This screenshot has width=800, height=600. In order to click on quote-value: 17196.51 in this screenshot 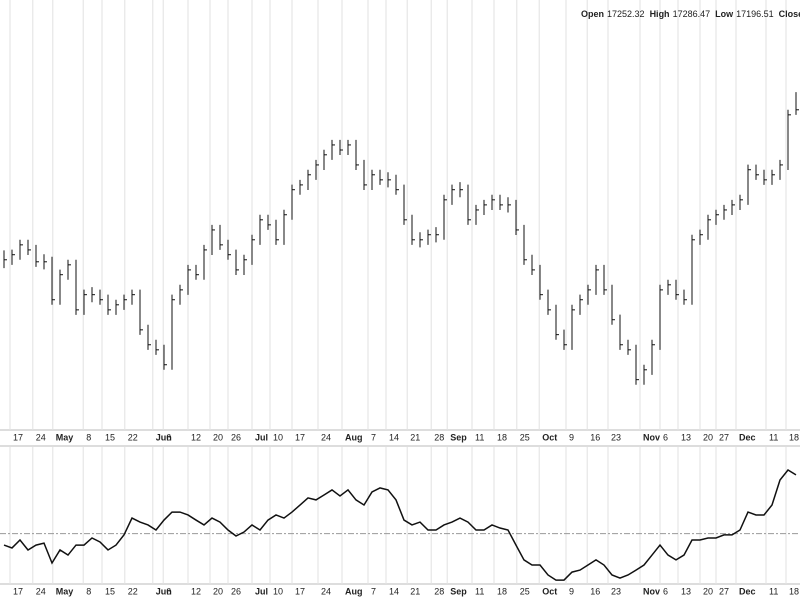, I will do `click(755, 14)`.